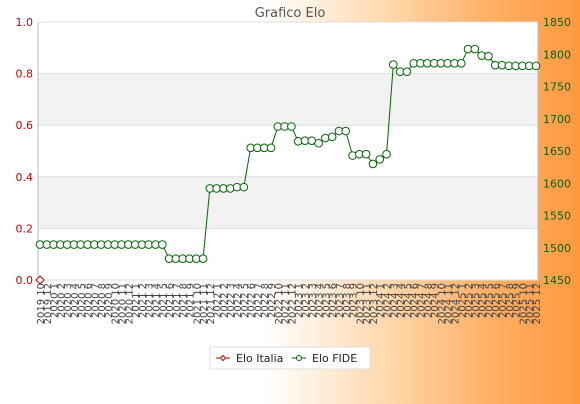 Image resolution: width=580 pixels, height=404 pixels. I want to click on x-tick-label: 2020 2, so click(61, 300).